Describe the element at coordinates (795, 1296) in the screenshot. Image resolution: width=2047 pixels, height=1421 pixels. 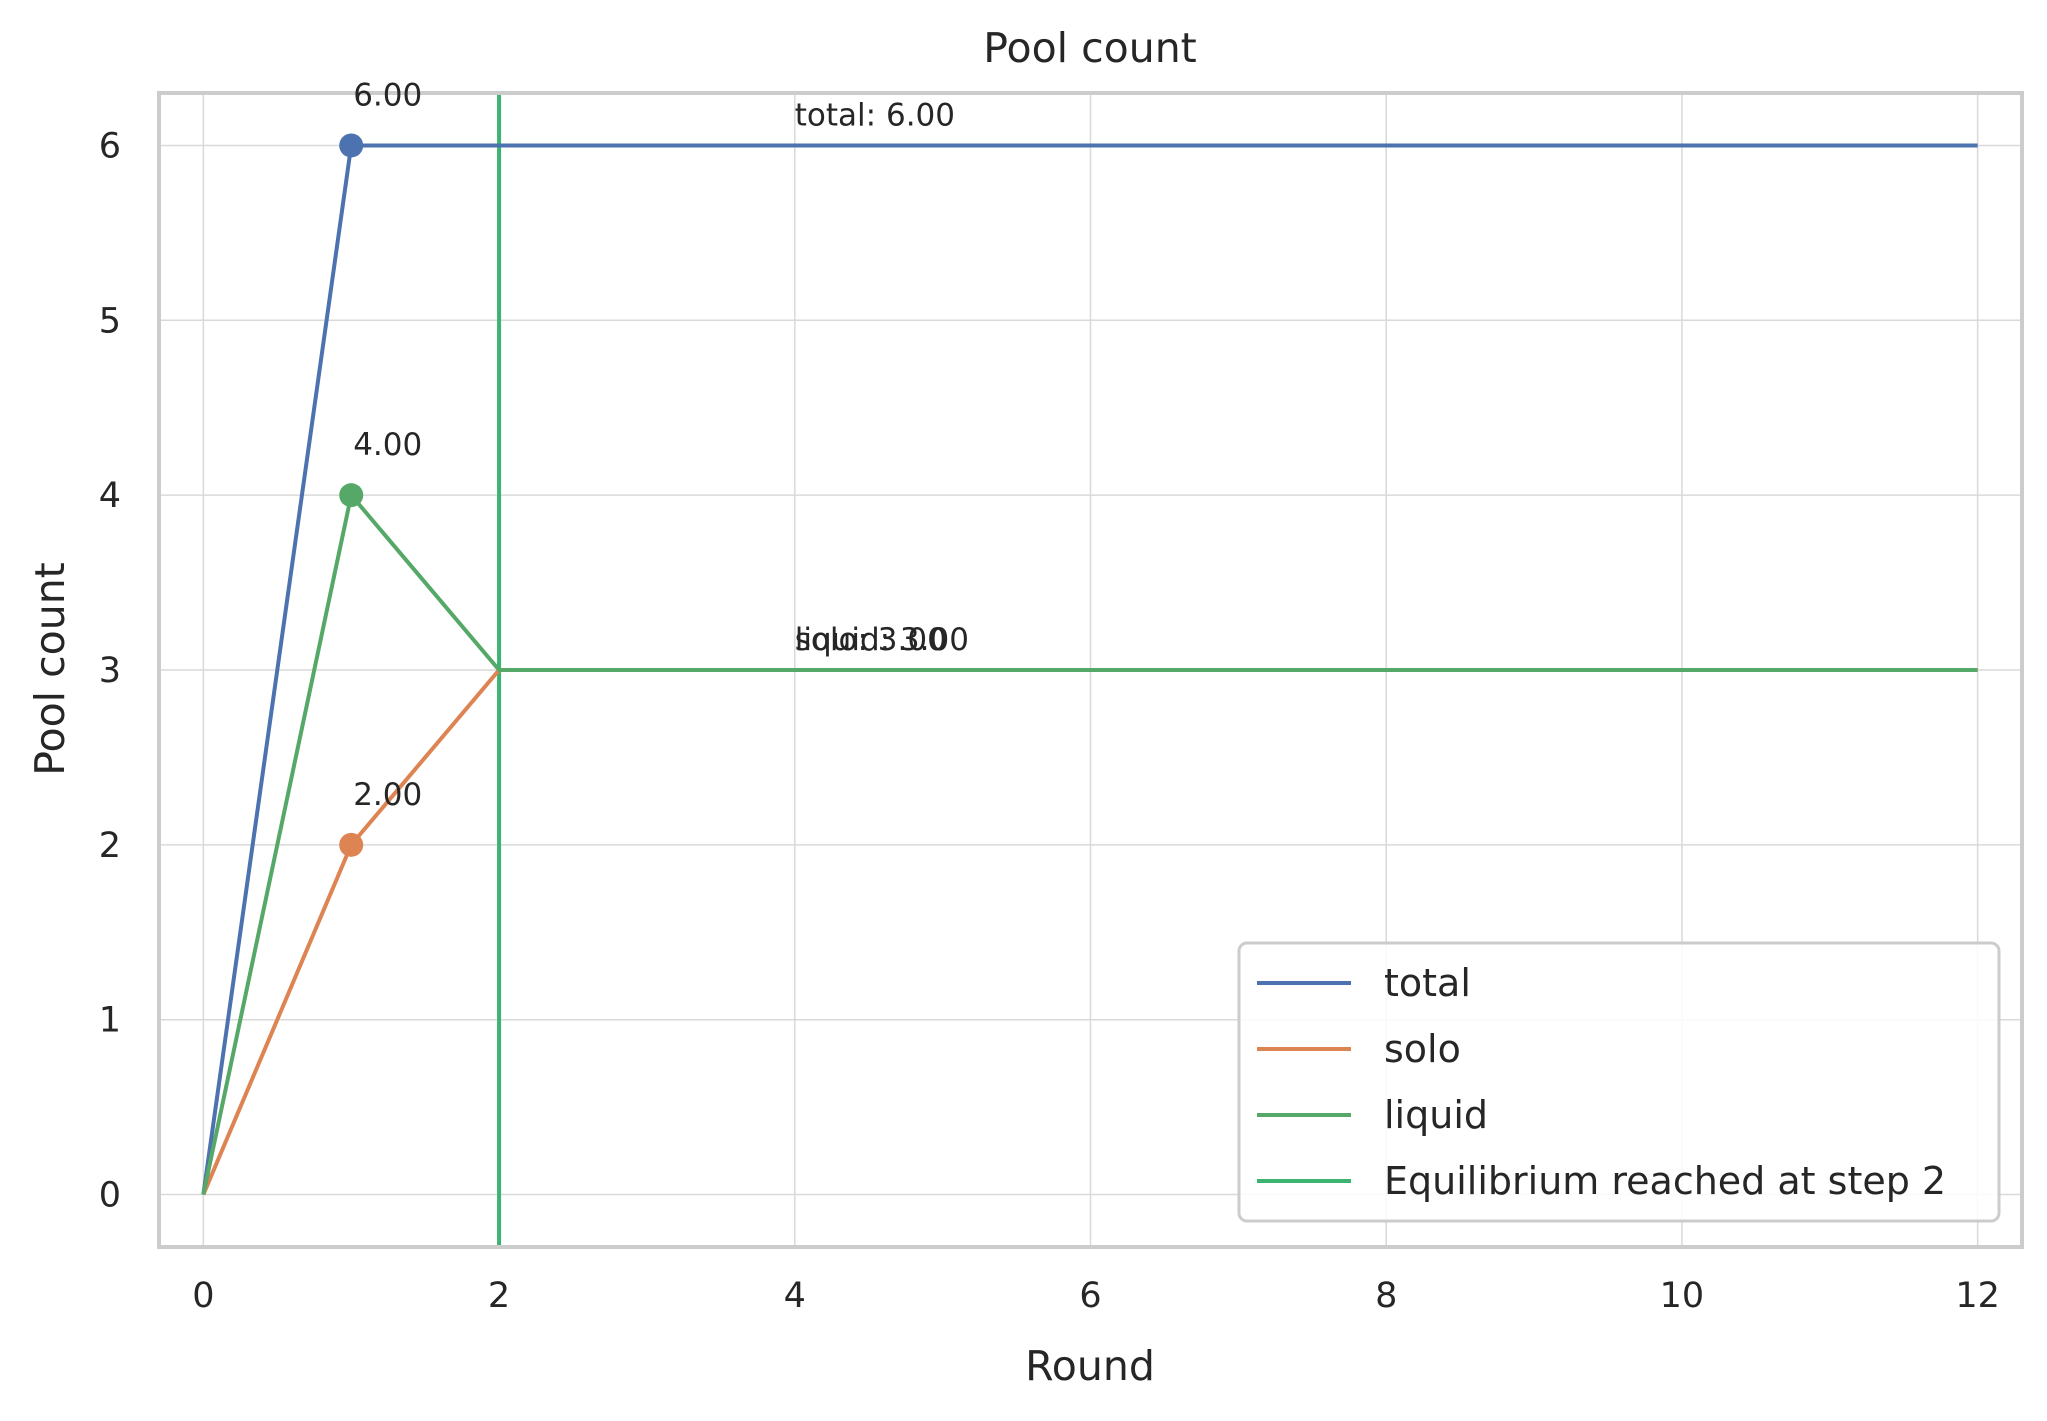
I see `x-tick-label: 4` at that location.